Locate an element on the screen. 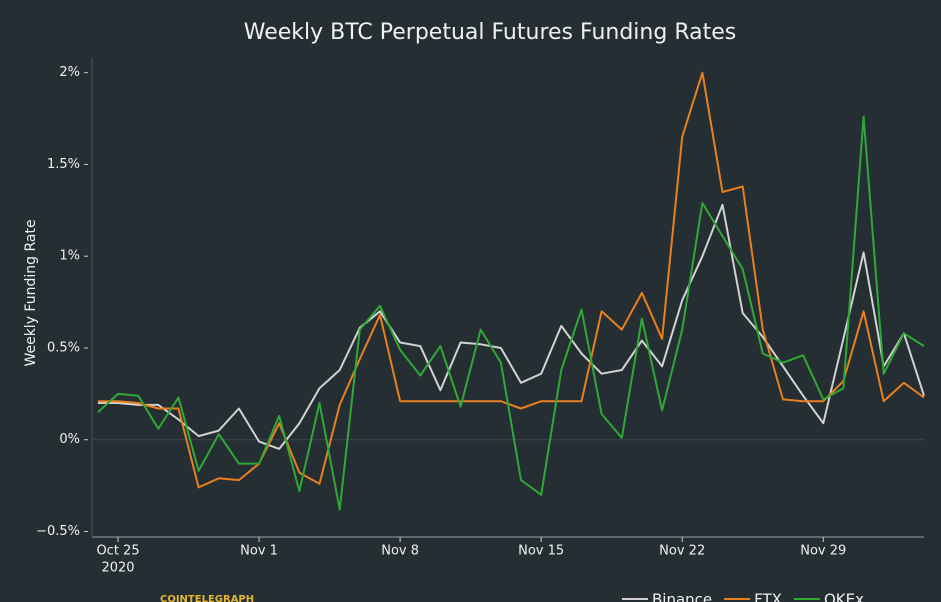 The image size is (941, 602). legend-label: Binance is located at coordinates (682, 596).